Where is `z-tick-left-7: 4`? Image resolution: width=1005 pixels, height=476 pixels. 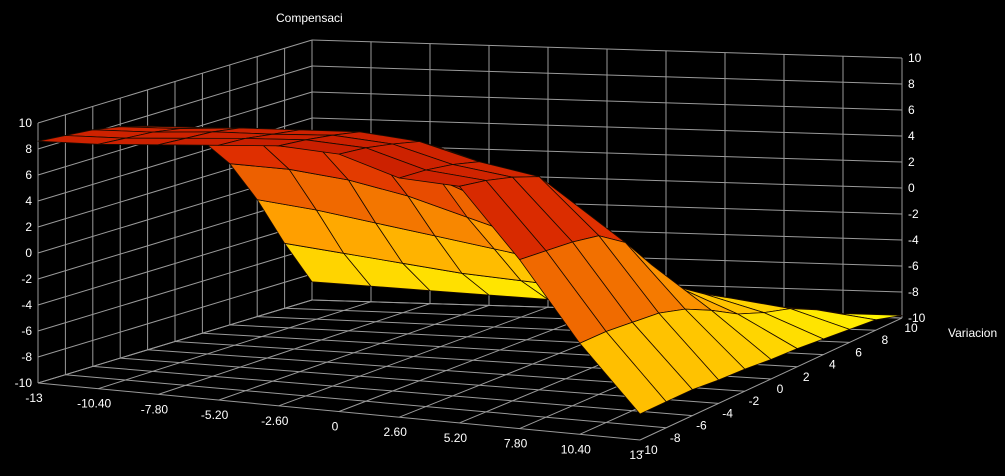
z-tick-left-7: 4 is located at coordinates (28, 201).